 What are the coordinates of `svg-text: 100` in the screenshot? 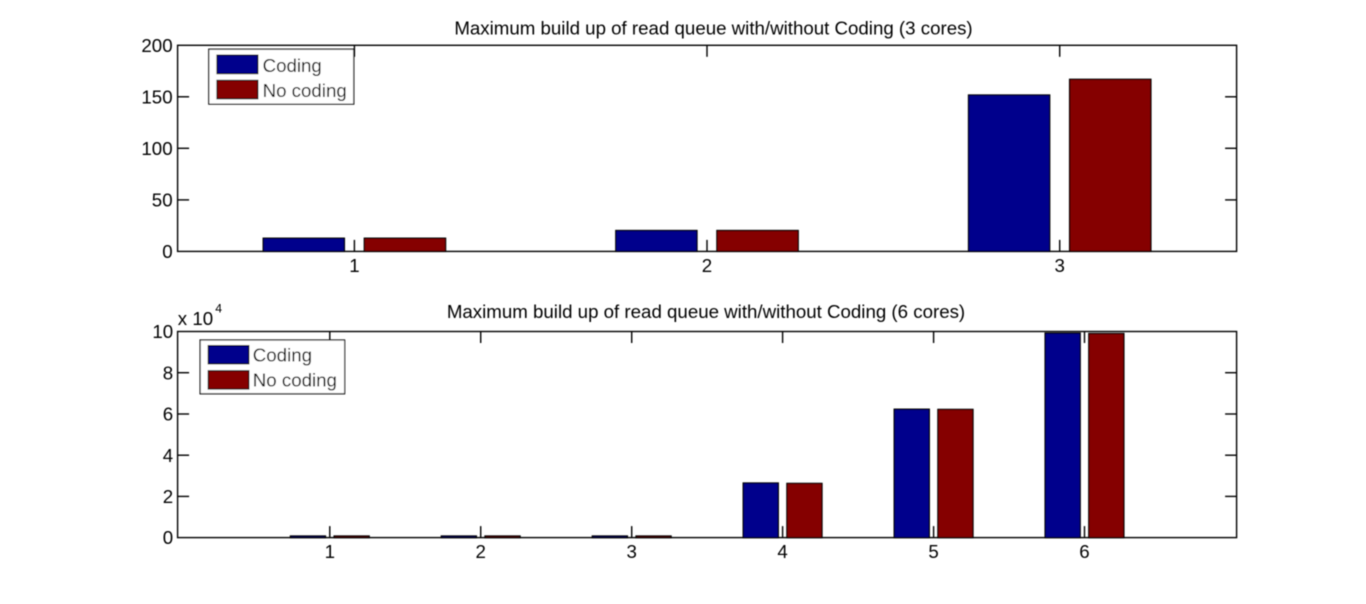 It's located at (156, 148).